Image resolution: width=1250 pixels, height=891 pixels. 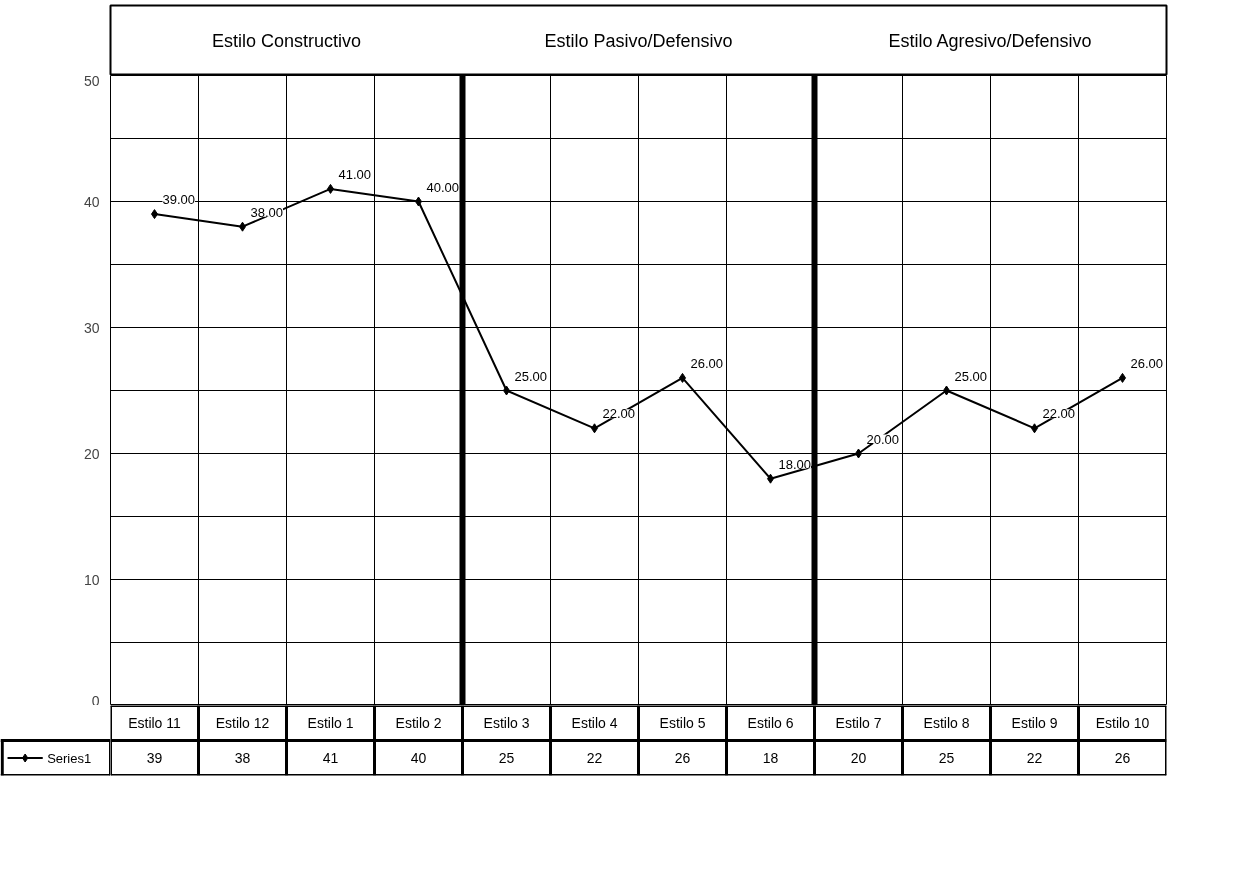 What do you see at coordinates (91, 201) in the screenshot?
I see `y-tick-label: 40` at bounding box center [91, 201].